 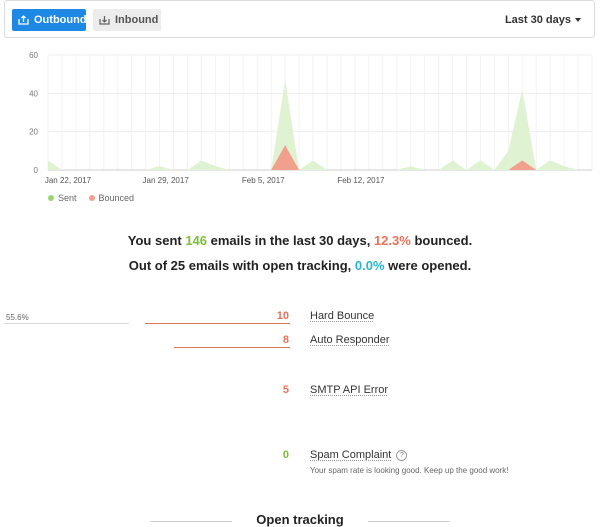 I want to click on sent-dot-icon, so click(x=51, y=198).